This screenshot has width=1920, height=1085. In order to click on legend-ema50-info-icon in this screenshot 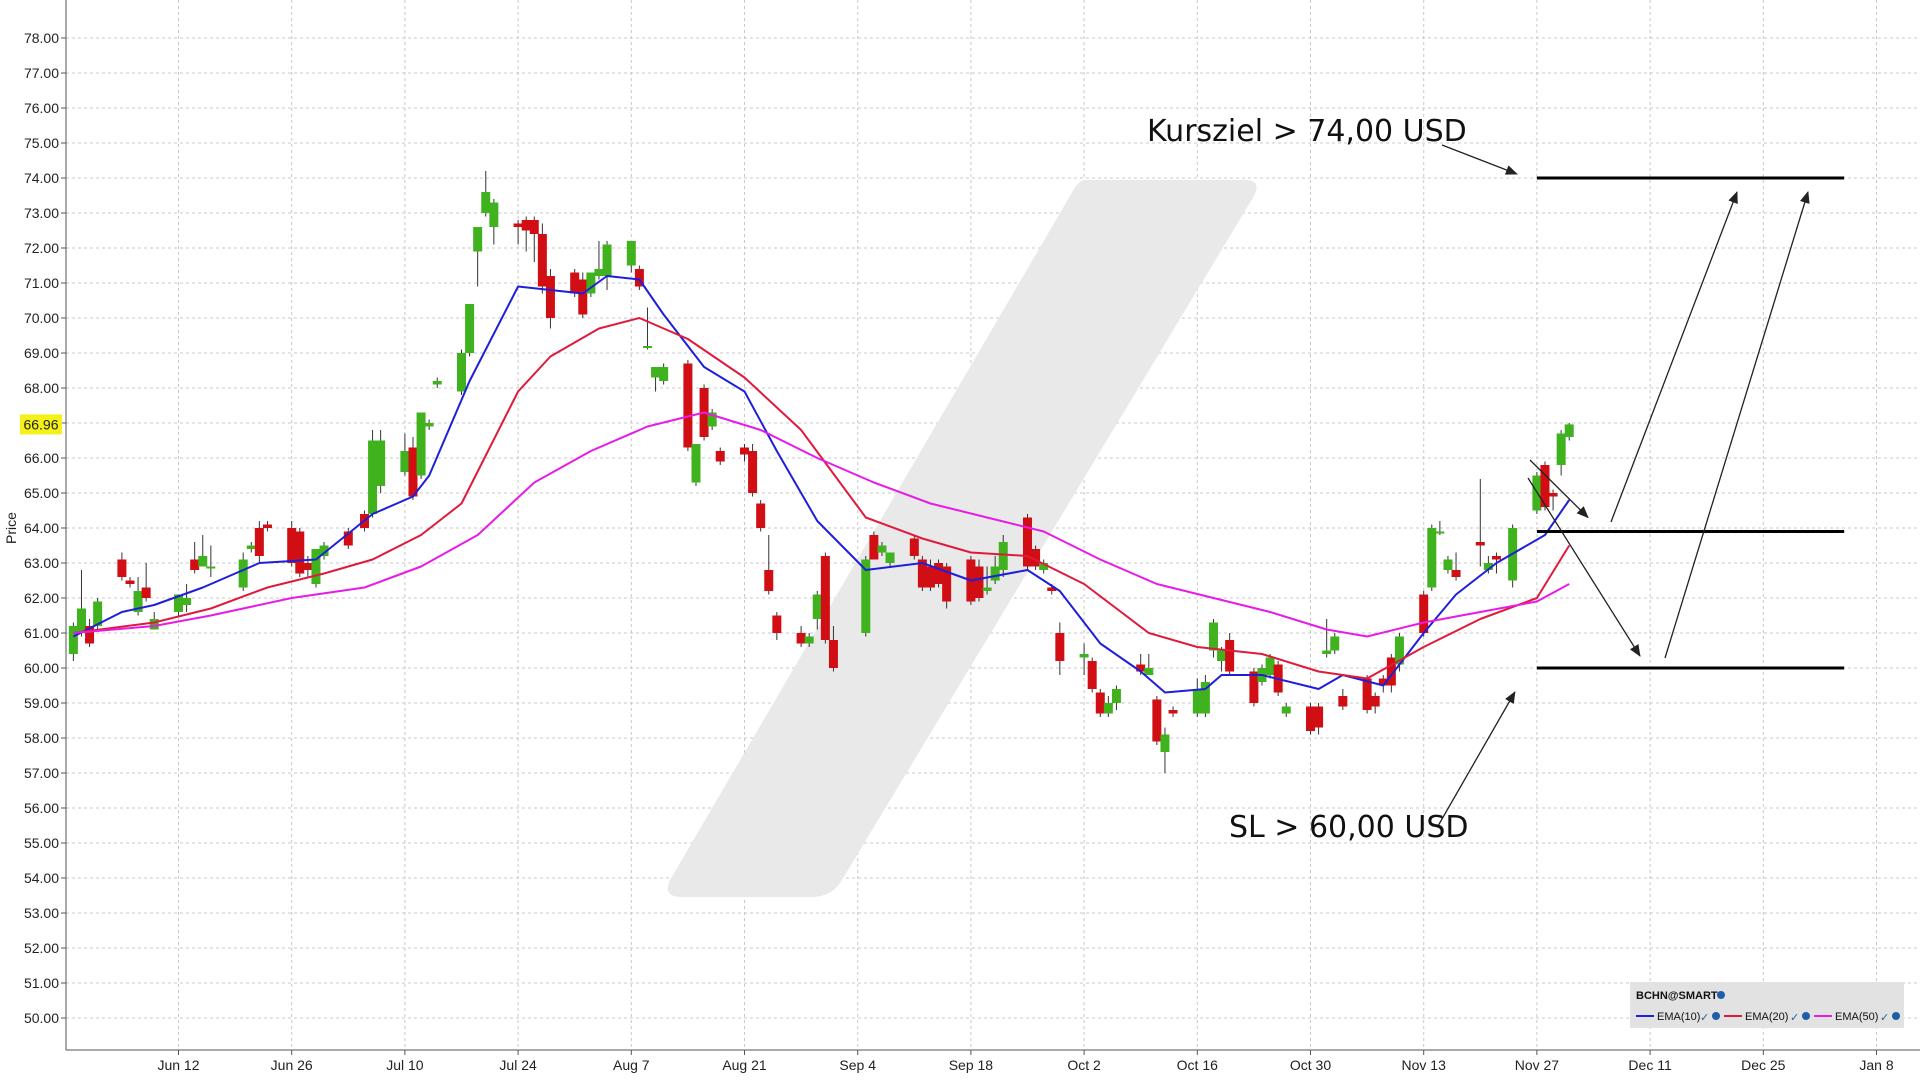, I will do `click(1896, 1016)`.